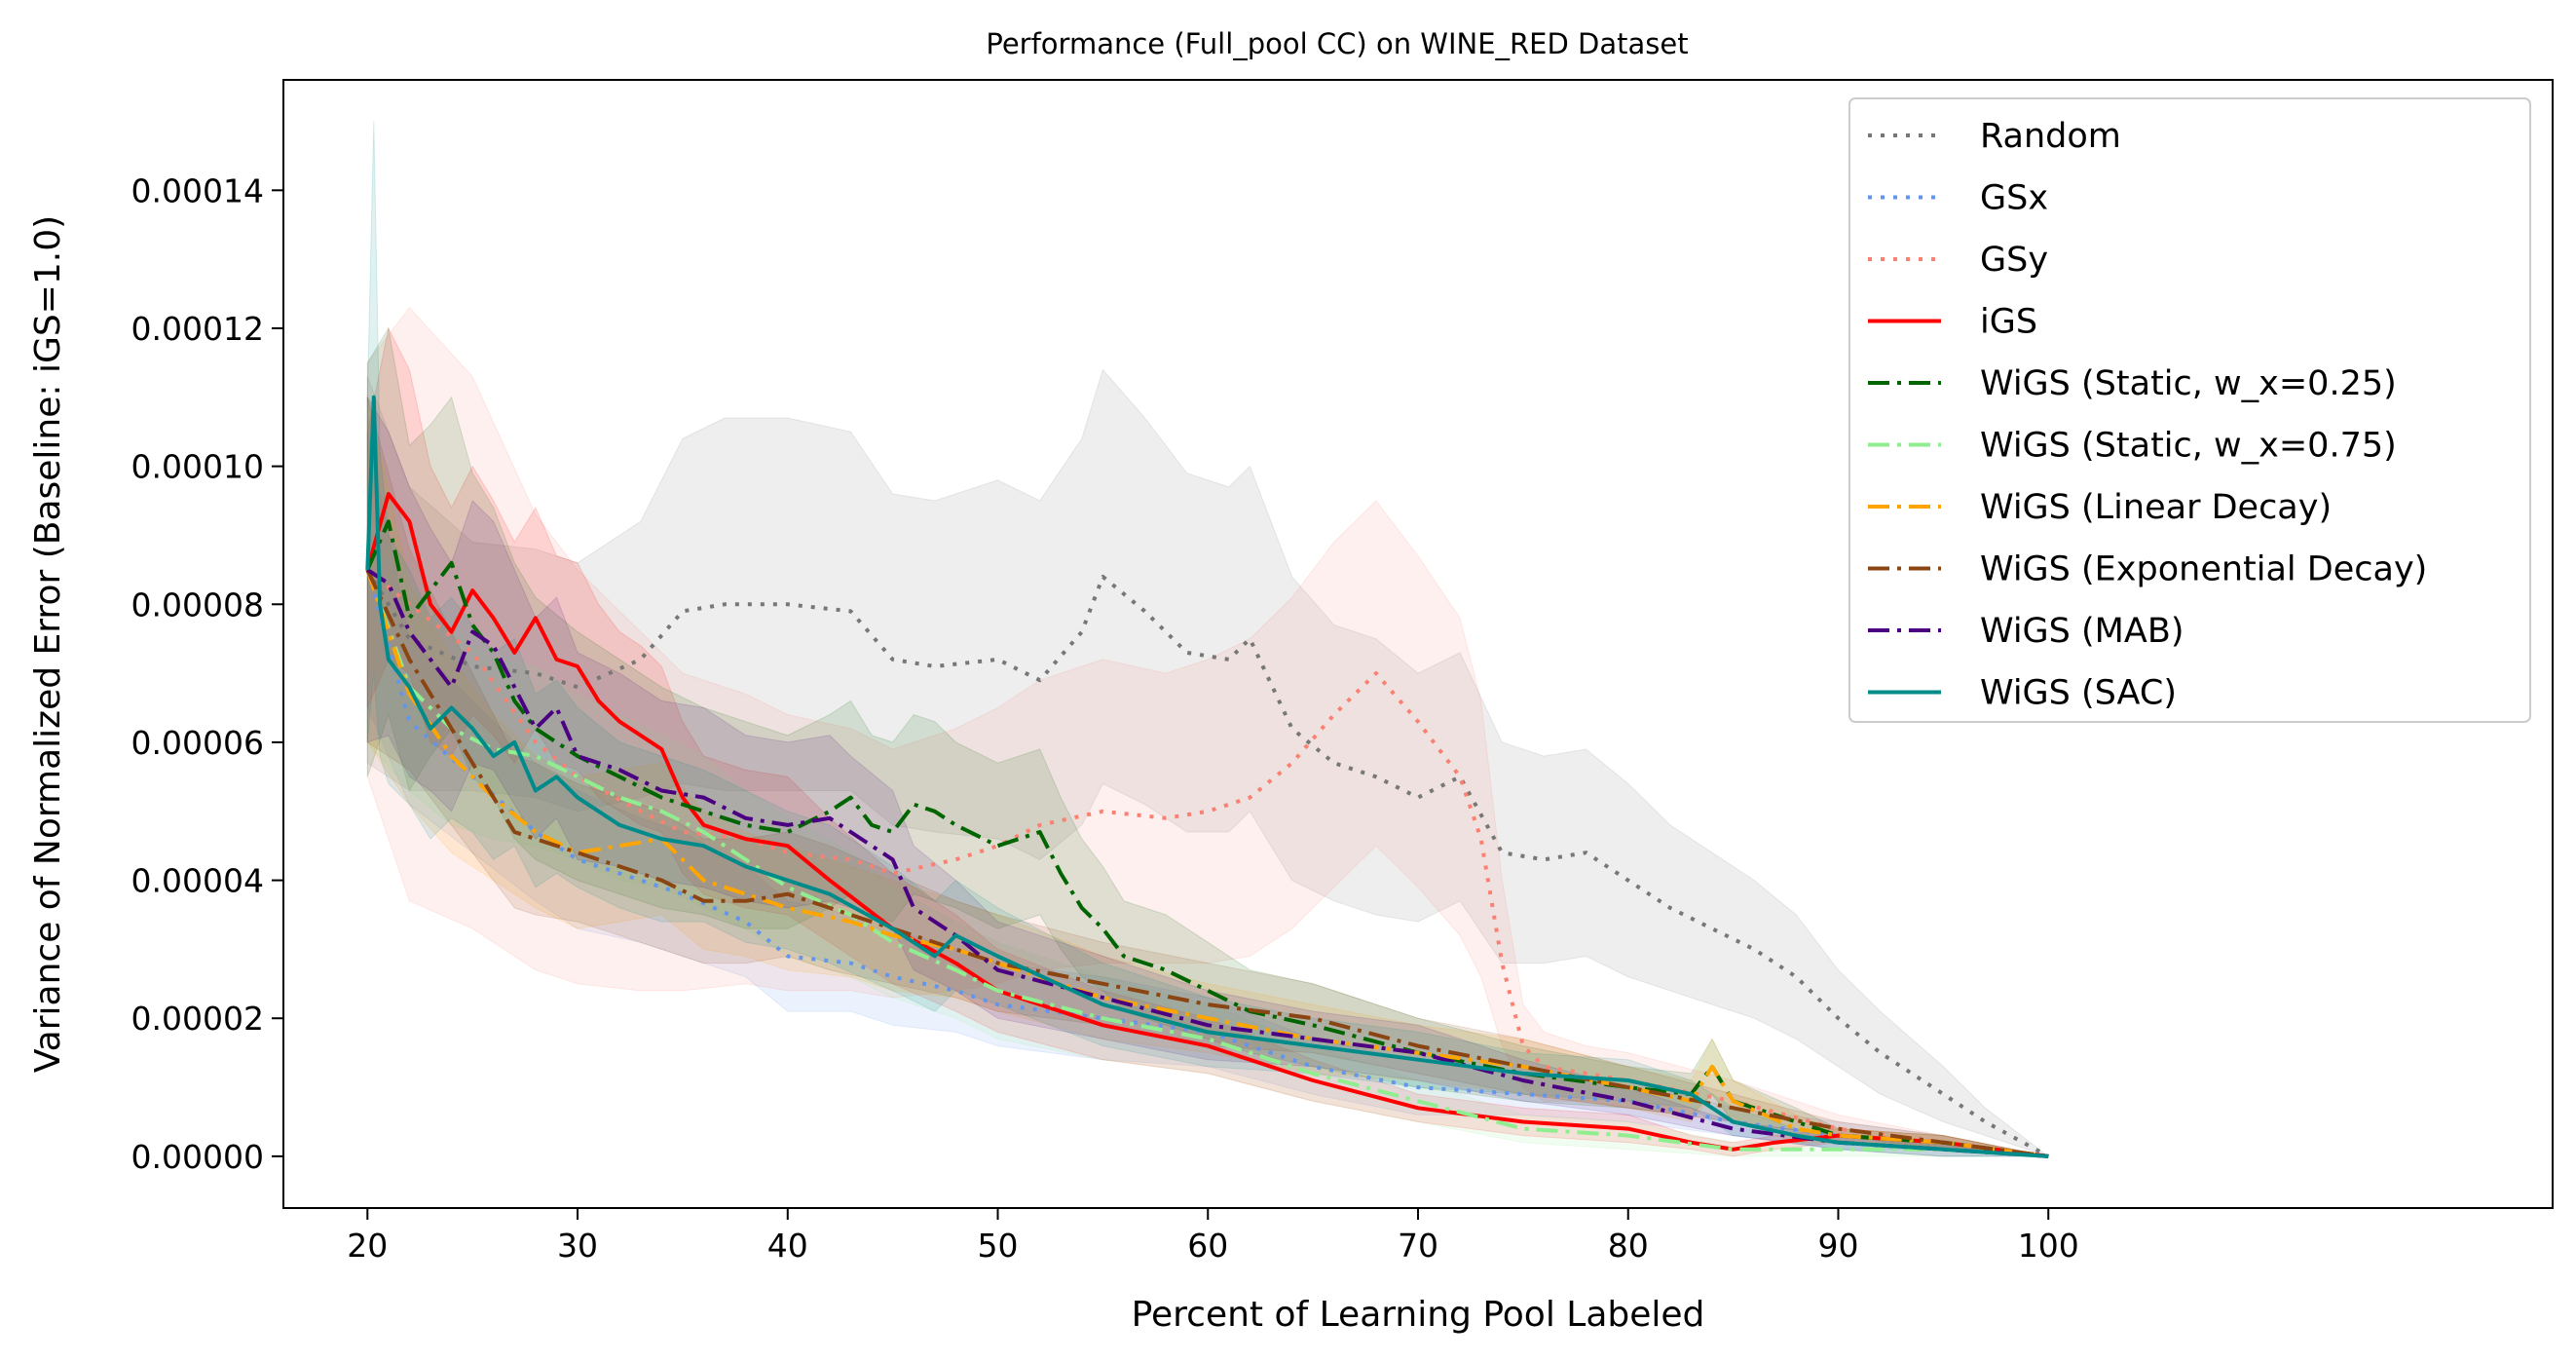 The width and height of the screenshot is (2576, 1361). Describe the element at coordinates (367, 1246) in the screenshot. I see `x-tick-label: 20` at that location.